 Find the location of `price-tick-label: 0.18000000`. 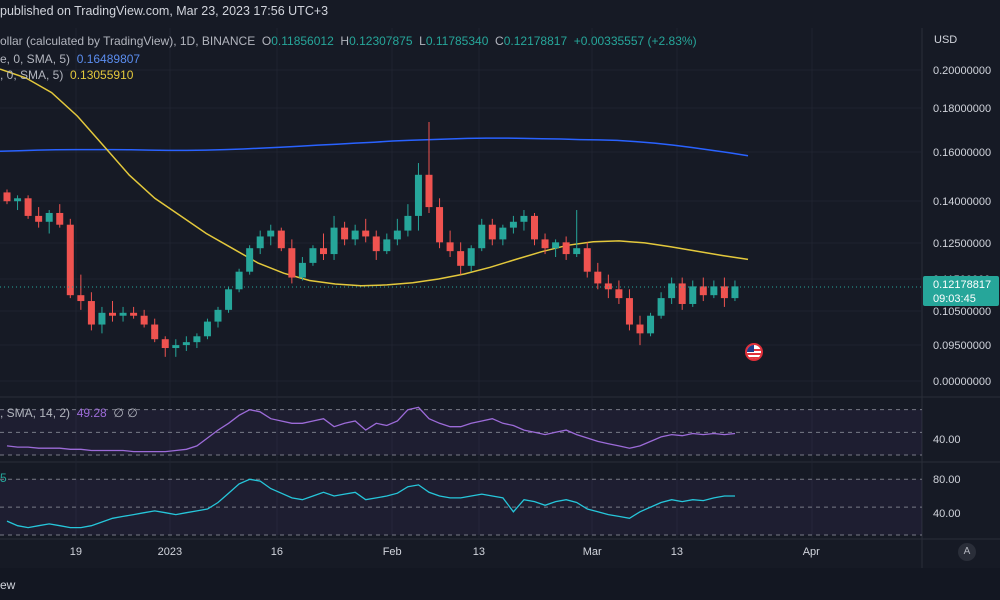

price-tick-label: 0.18000000 is located at coordinates (962, 109).